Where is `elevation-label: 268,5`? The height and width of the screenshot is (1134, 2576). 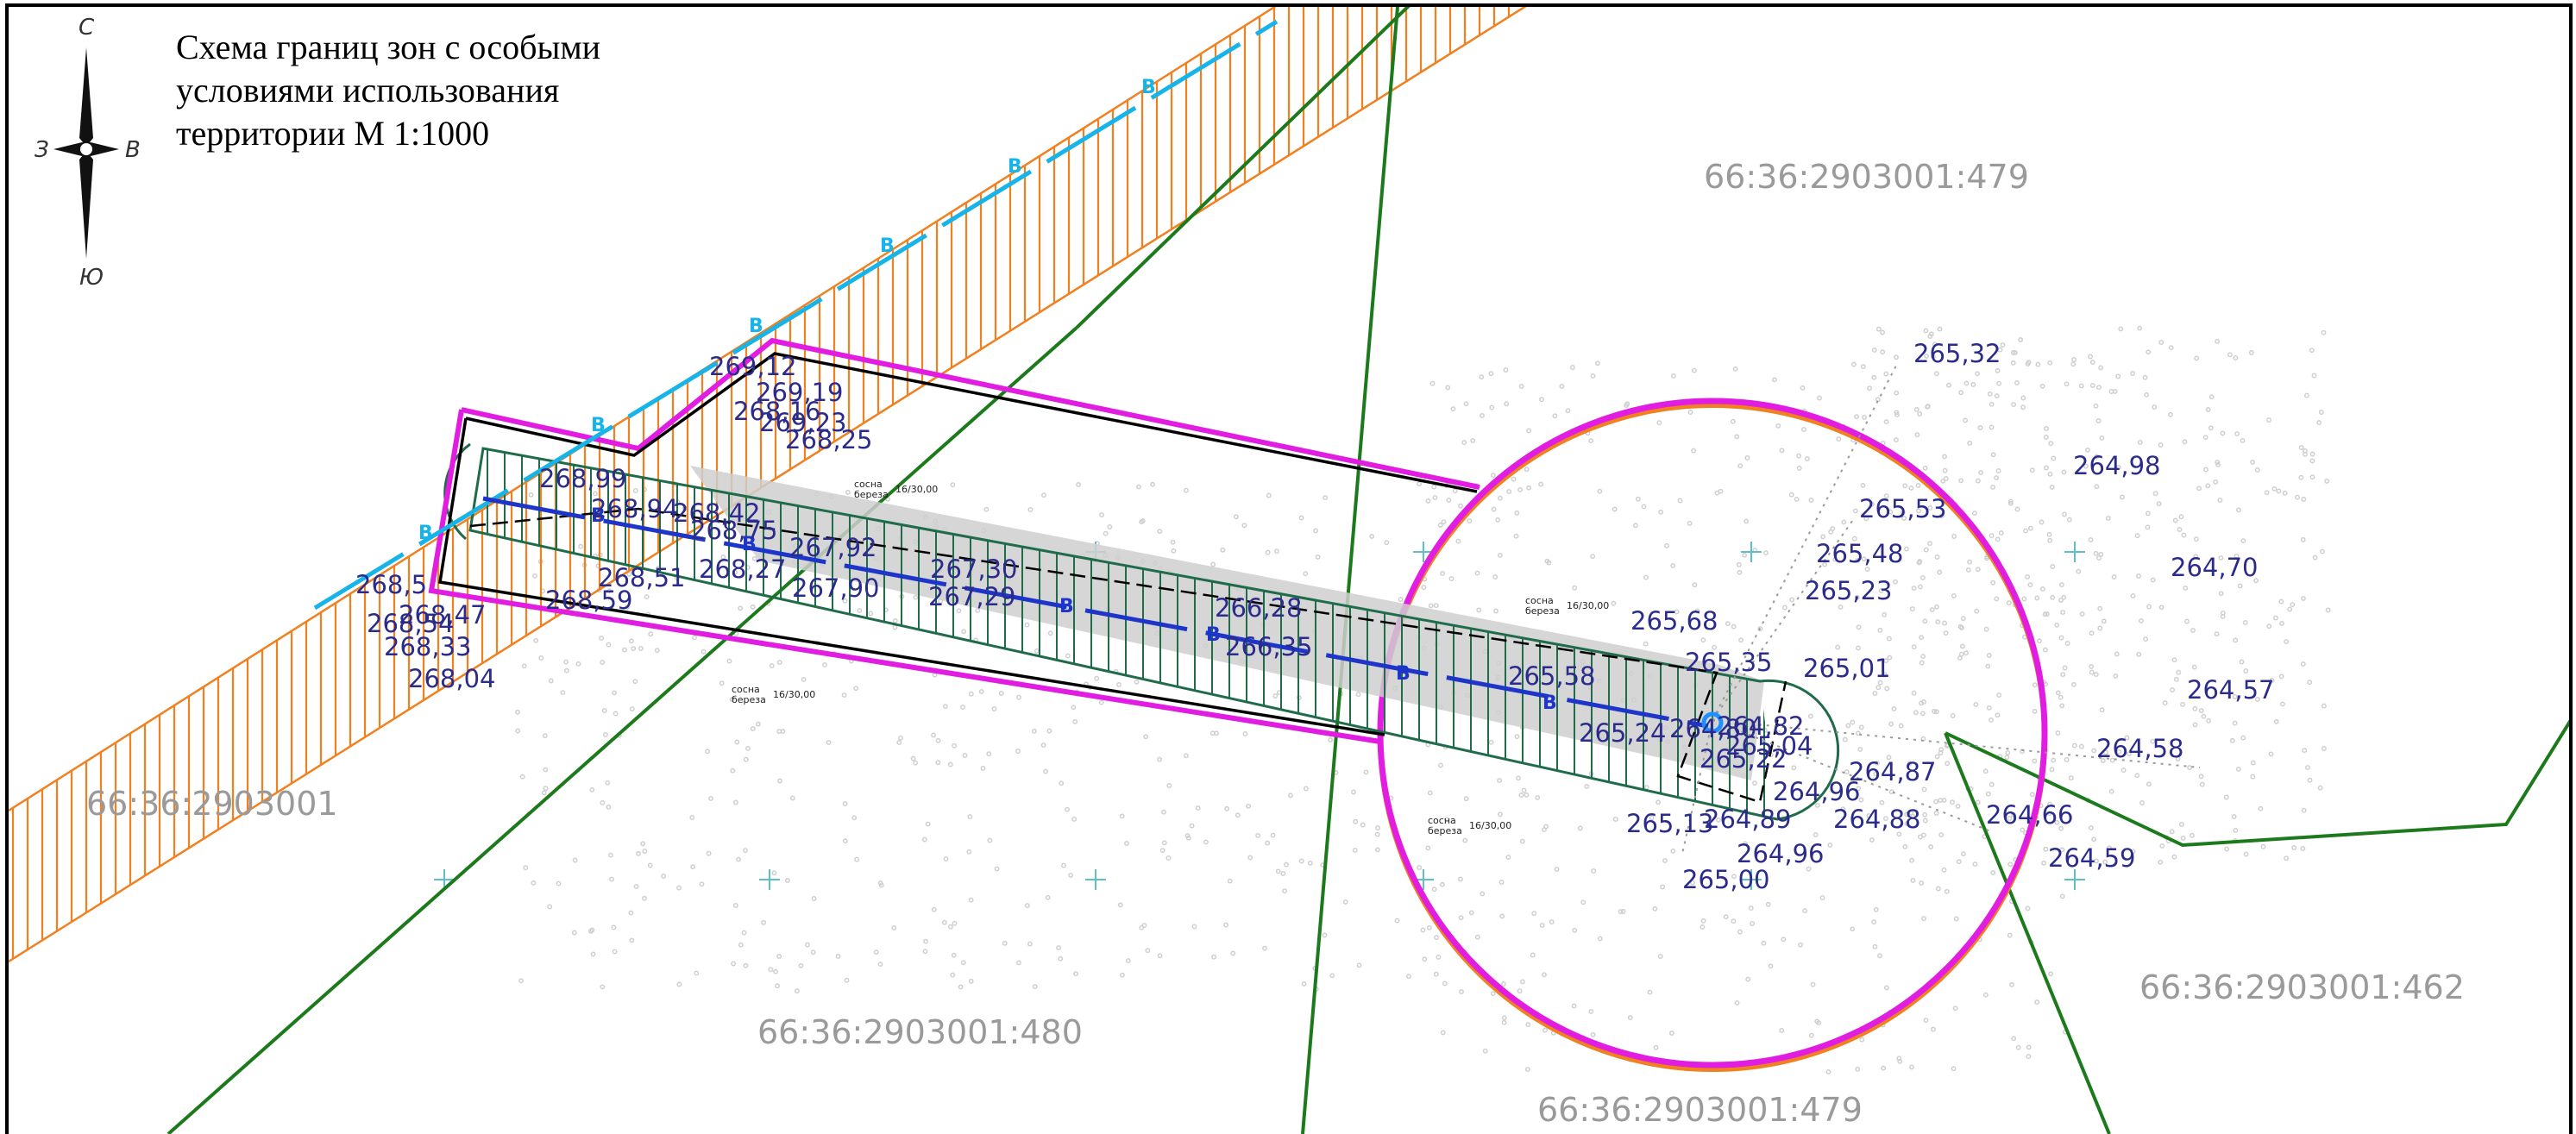 elevation-label: 268,5 is located at coordinates (391, 585).